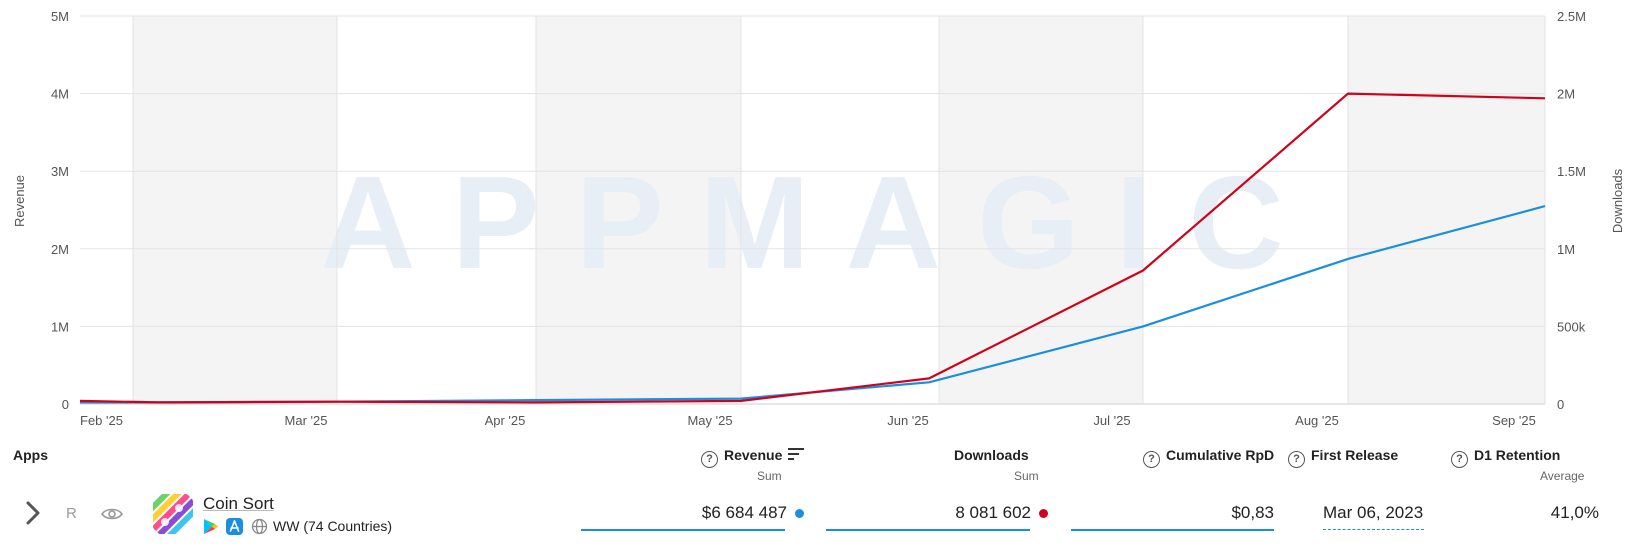 The height and width of the screenshot is (551, 1635). Describe the element at coordinates (30, 455) in the screenshot. I see `apps-column-header: Apps` at that location.